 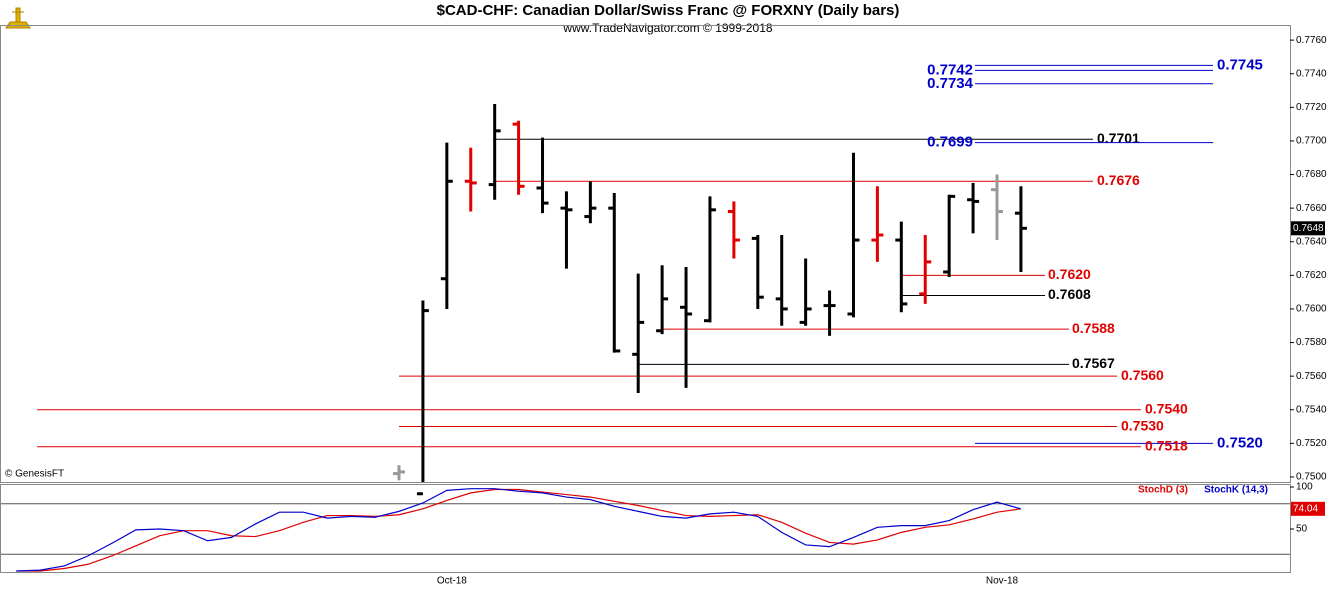 What do you see at coordinates (1311, 342) in the screenshot?
I see `y-tick-label: 0.7580` at bounding box center [1311, 342].